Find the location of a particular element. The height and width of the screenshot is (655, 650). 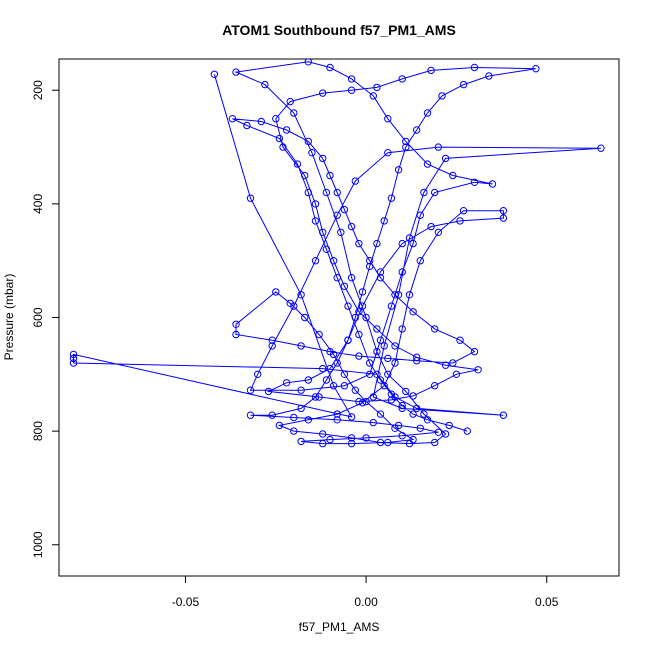

chart-title: ATOM1 Southbound f57_PM1_AMS is located at coordinates (339, 30).